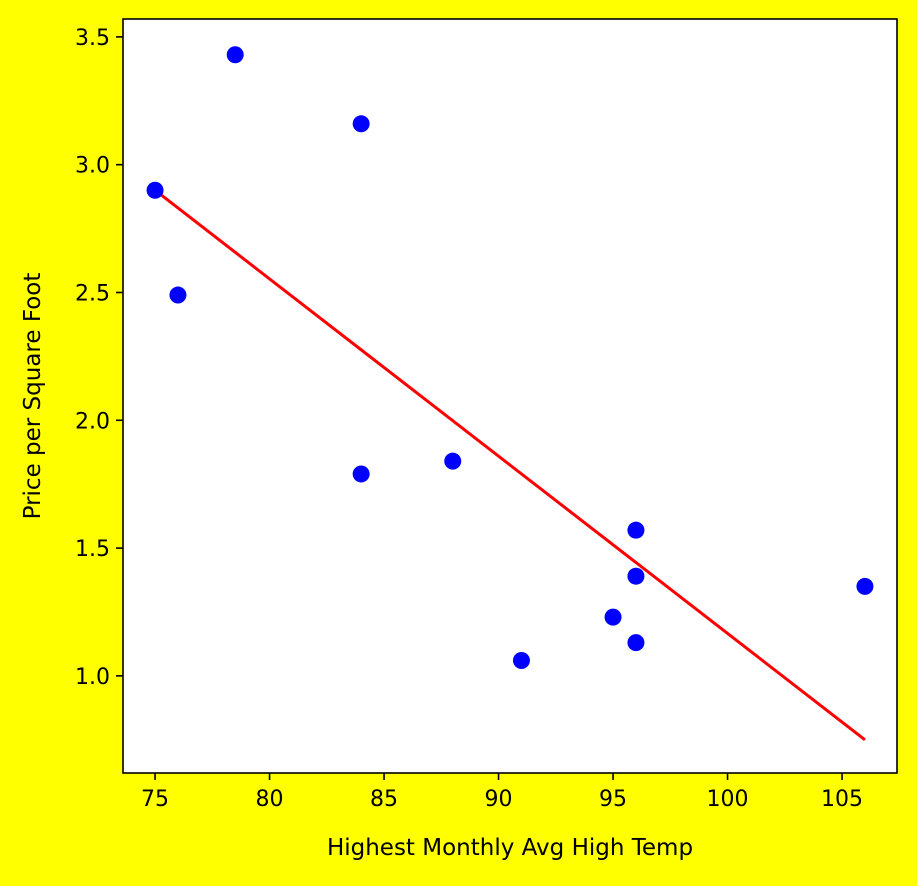  I want to click on x-tick-label: 100, so click(728, 799).